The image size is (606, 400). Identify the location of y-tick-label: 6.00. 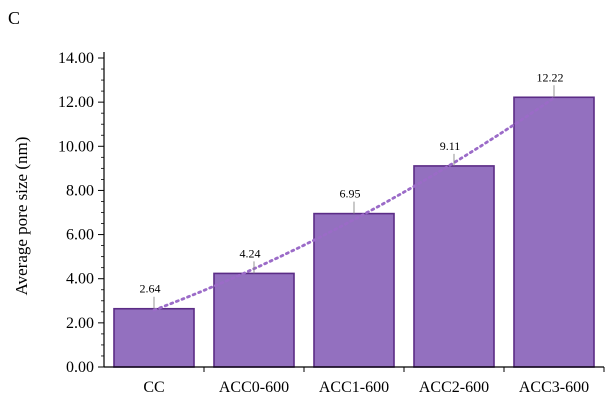
(80, 235).